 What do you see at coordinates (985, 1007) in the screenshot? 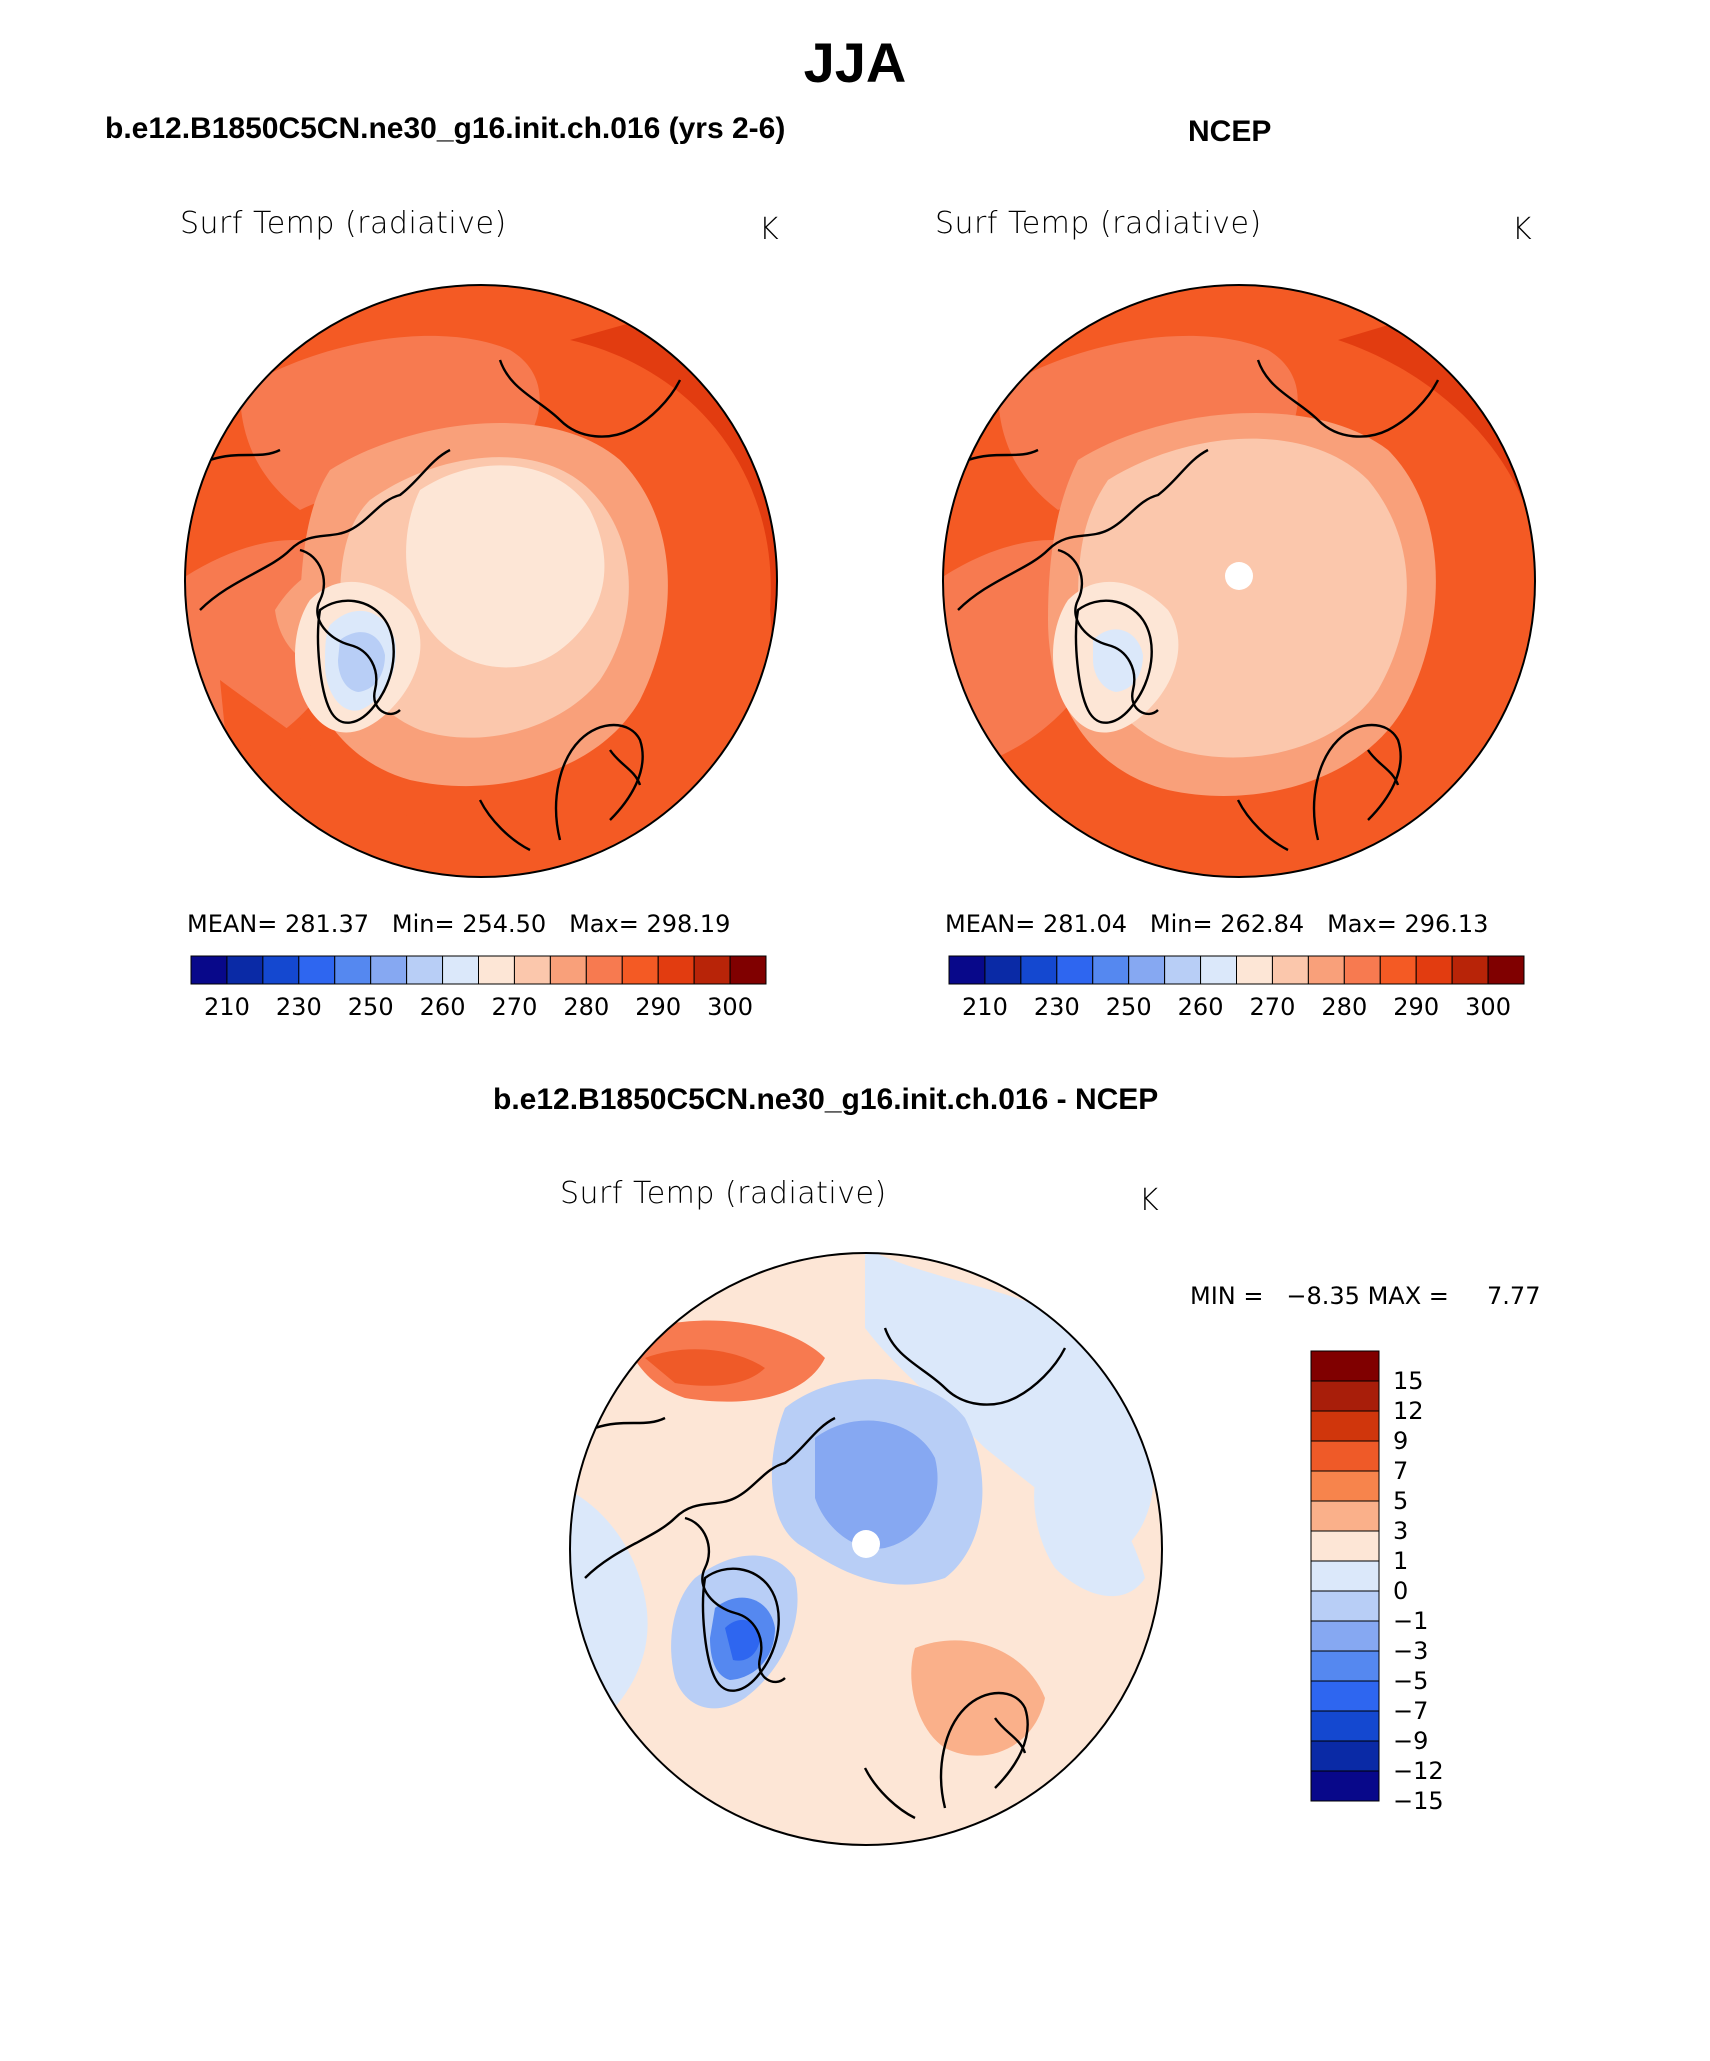
I see `panel2-colorbar-tick-label: 210` at bounding box center [985, 1007].